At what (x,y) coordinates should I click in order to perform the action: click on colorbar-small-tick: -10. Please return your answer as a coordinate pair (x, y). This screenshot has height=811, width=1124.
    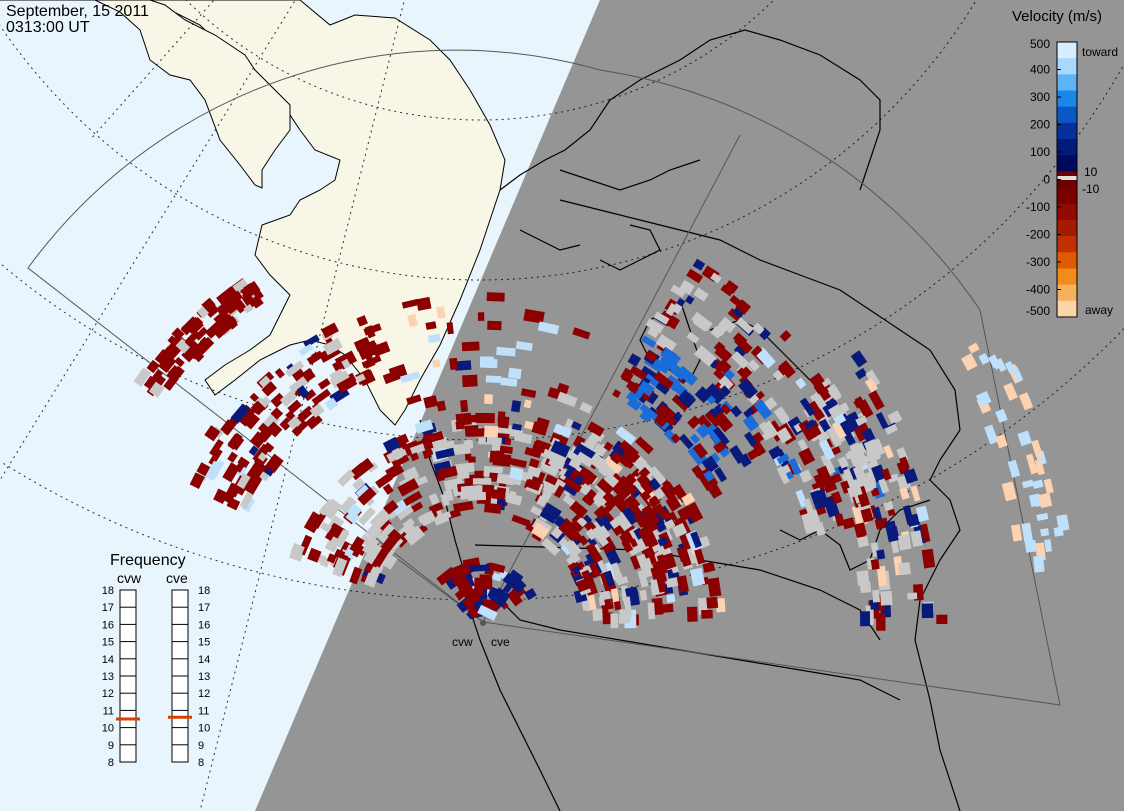
    Looking at the image, I should click on (1091, 189).